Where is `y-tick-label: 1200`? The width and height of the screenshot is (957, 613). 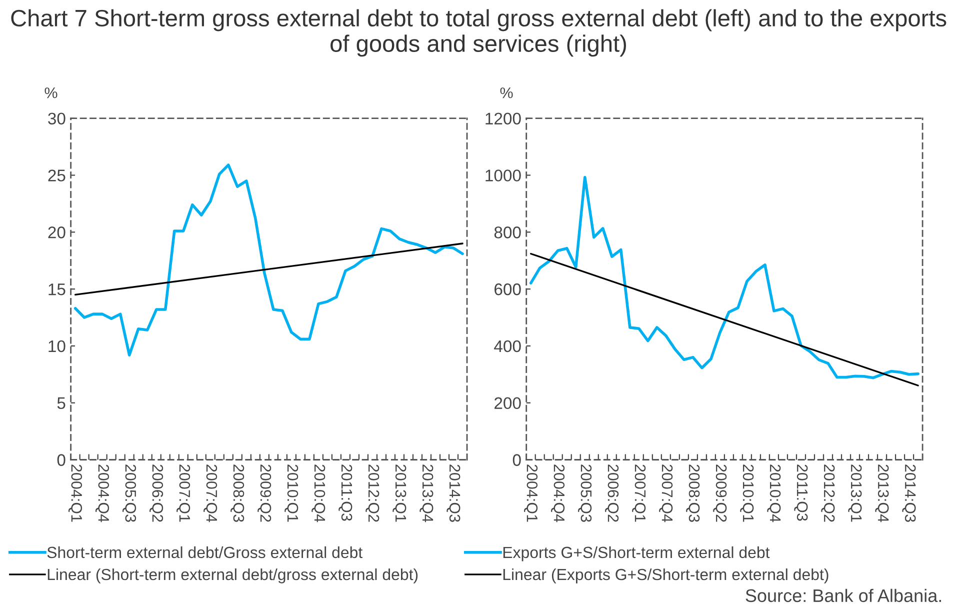 y-tick-label: 1200 is located at coordinates (503, 118).